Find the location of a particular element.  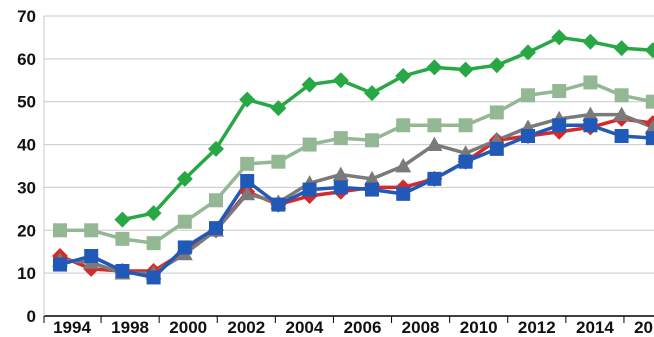

y-tick-label: 30 is located at coordinates (26, 187).